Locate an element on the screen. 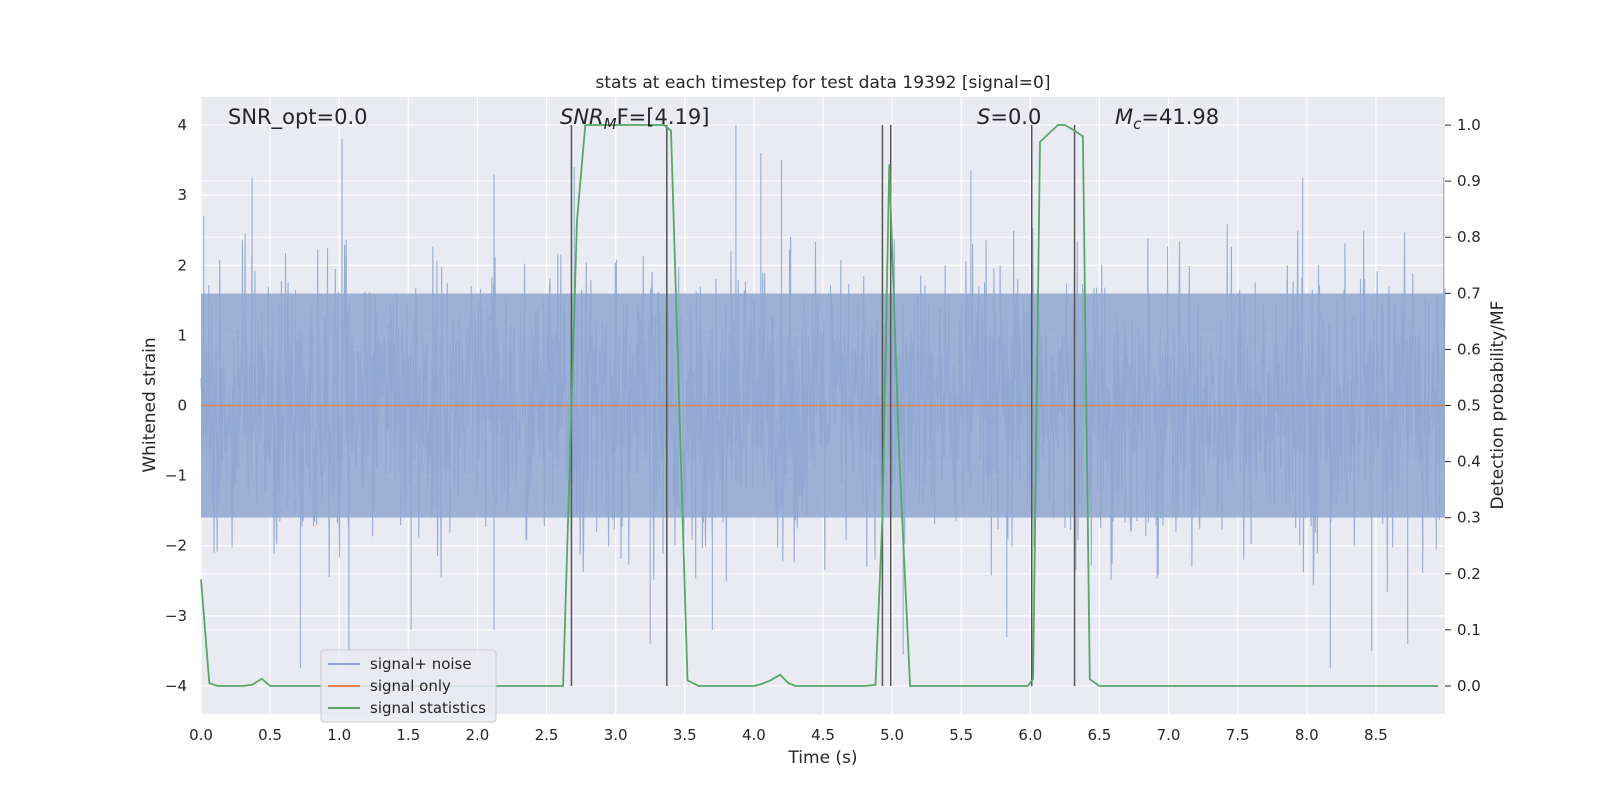 The height and width of the screenshot is (804, 1600). legend-label-signal-noise: signal+ noise is located at coordinates (421, 664).